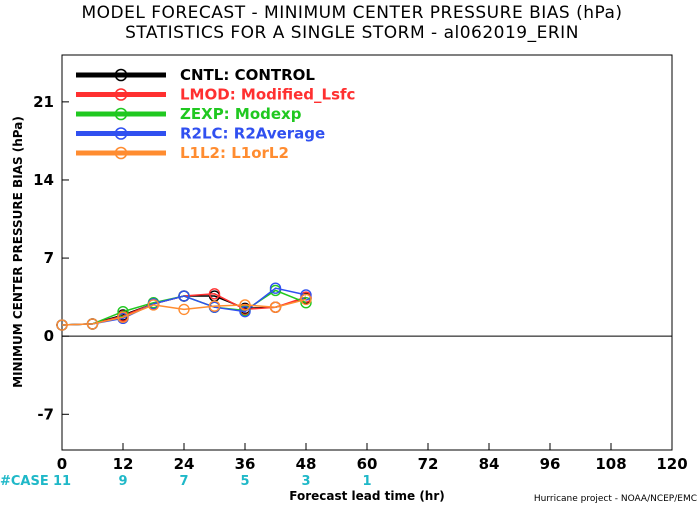 This screenshot has height=506, width=700. What do you see at coordinates (241, 114) in the screenshot?
I see `legend-entry: ZEXP: Modexp` at bounding box center [241, 114].